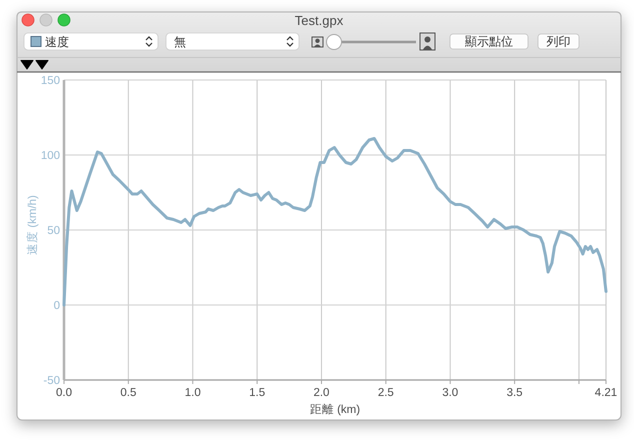 This screenshot has width=634, height=442. Describe the element at coordinates (128, 393) in the screenshot. I see `x-tick-label: 0.5` at that location.